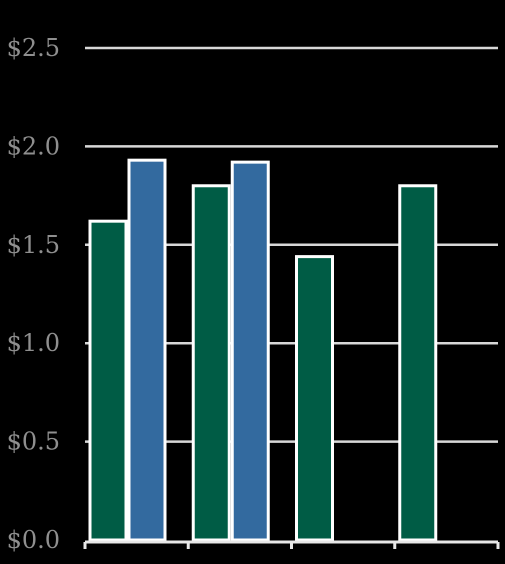  I want to click on x-axis, so click(291, 544).